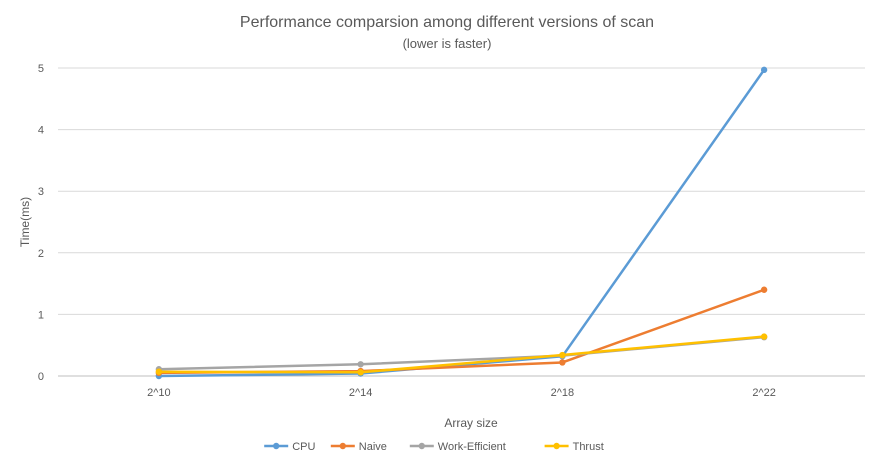  I want to click on series-thrust, so click(461, 354).